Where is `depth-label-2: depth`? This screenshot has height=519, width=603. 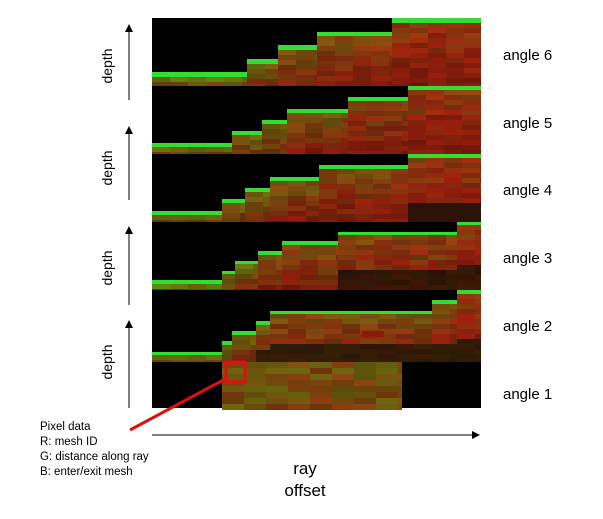
depth-label-2: depth is located at coordinates (107, 167).